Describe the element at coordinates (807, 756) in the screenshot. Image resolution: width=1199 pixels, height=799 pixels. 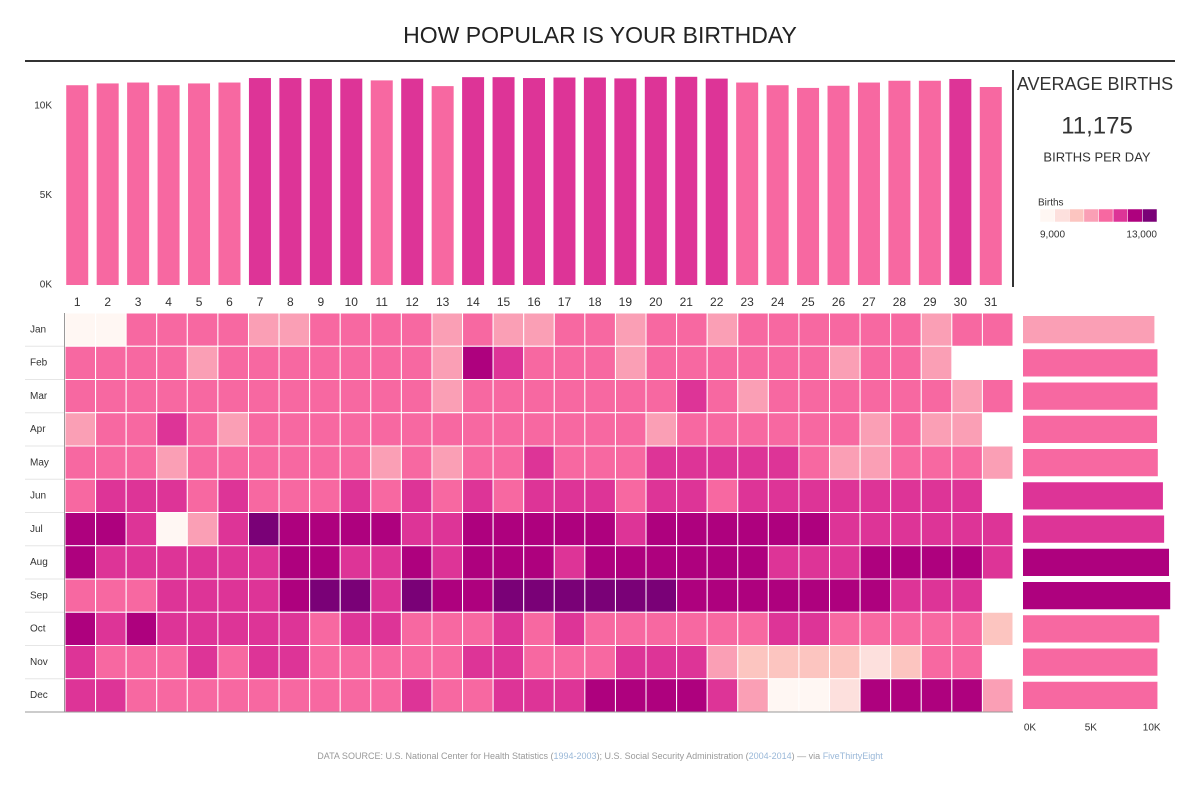
I see `footer-text: ) — via` at that location.